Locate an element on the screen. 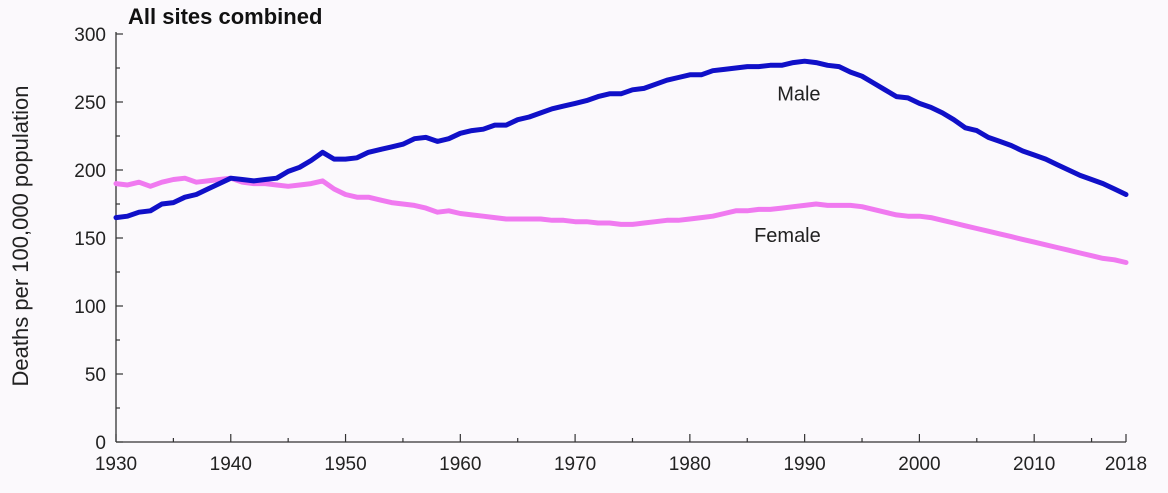 This screenshot has width=1168, height=493. y-tick-label: 50 is located at coordinates (95, 375).